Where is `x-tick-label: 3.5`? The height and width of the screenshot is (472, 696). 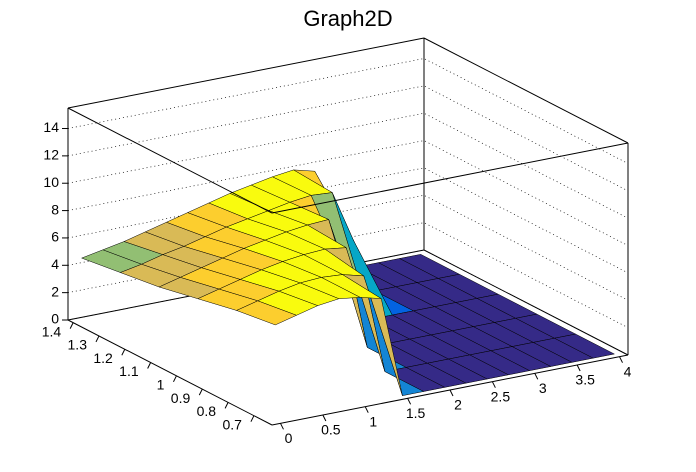
x-tick-label: 3.5 is located at coordinates (585, 380).